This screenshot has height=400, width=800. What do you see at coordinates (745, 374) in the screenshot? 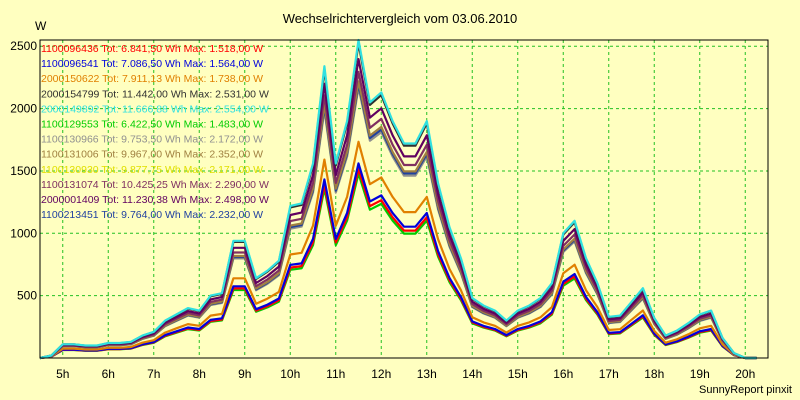
I see `x-tick-label: 20h` at bounding box center [745, 374].